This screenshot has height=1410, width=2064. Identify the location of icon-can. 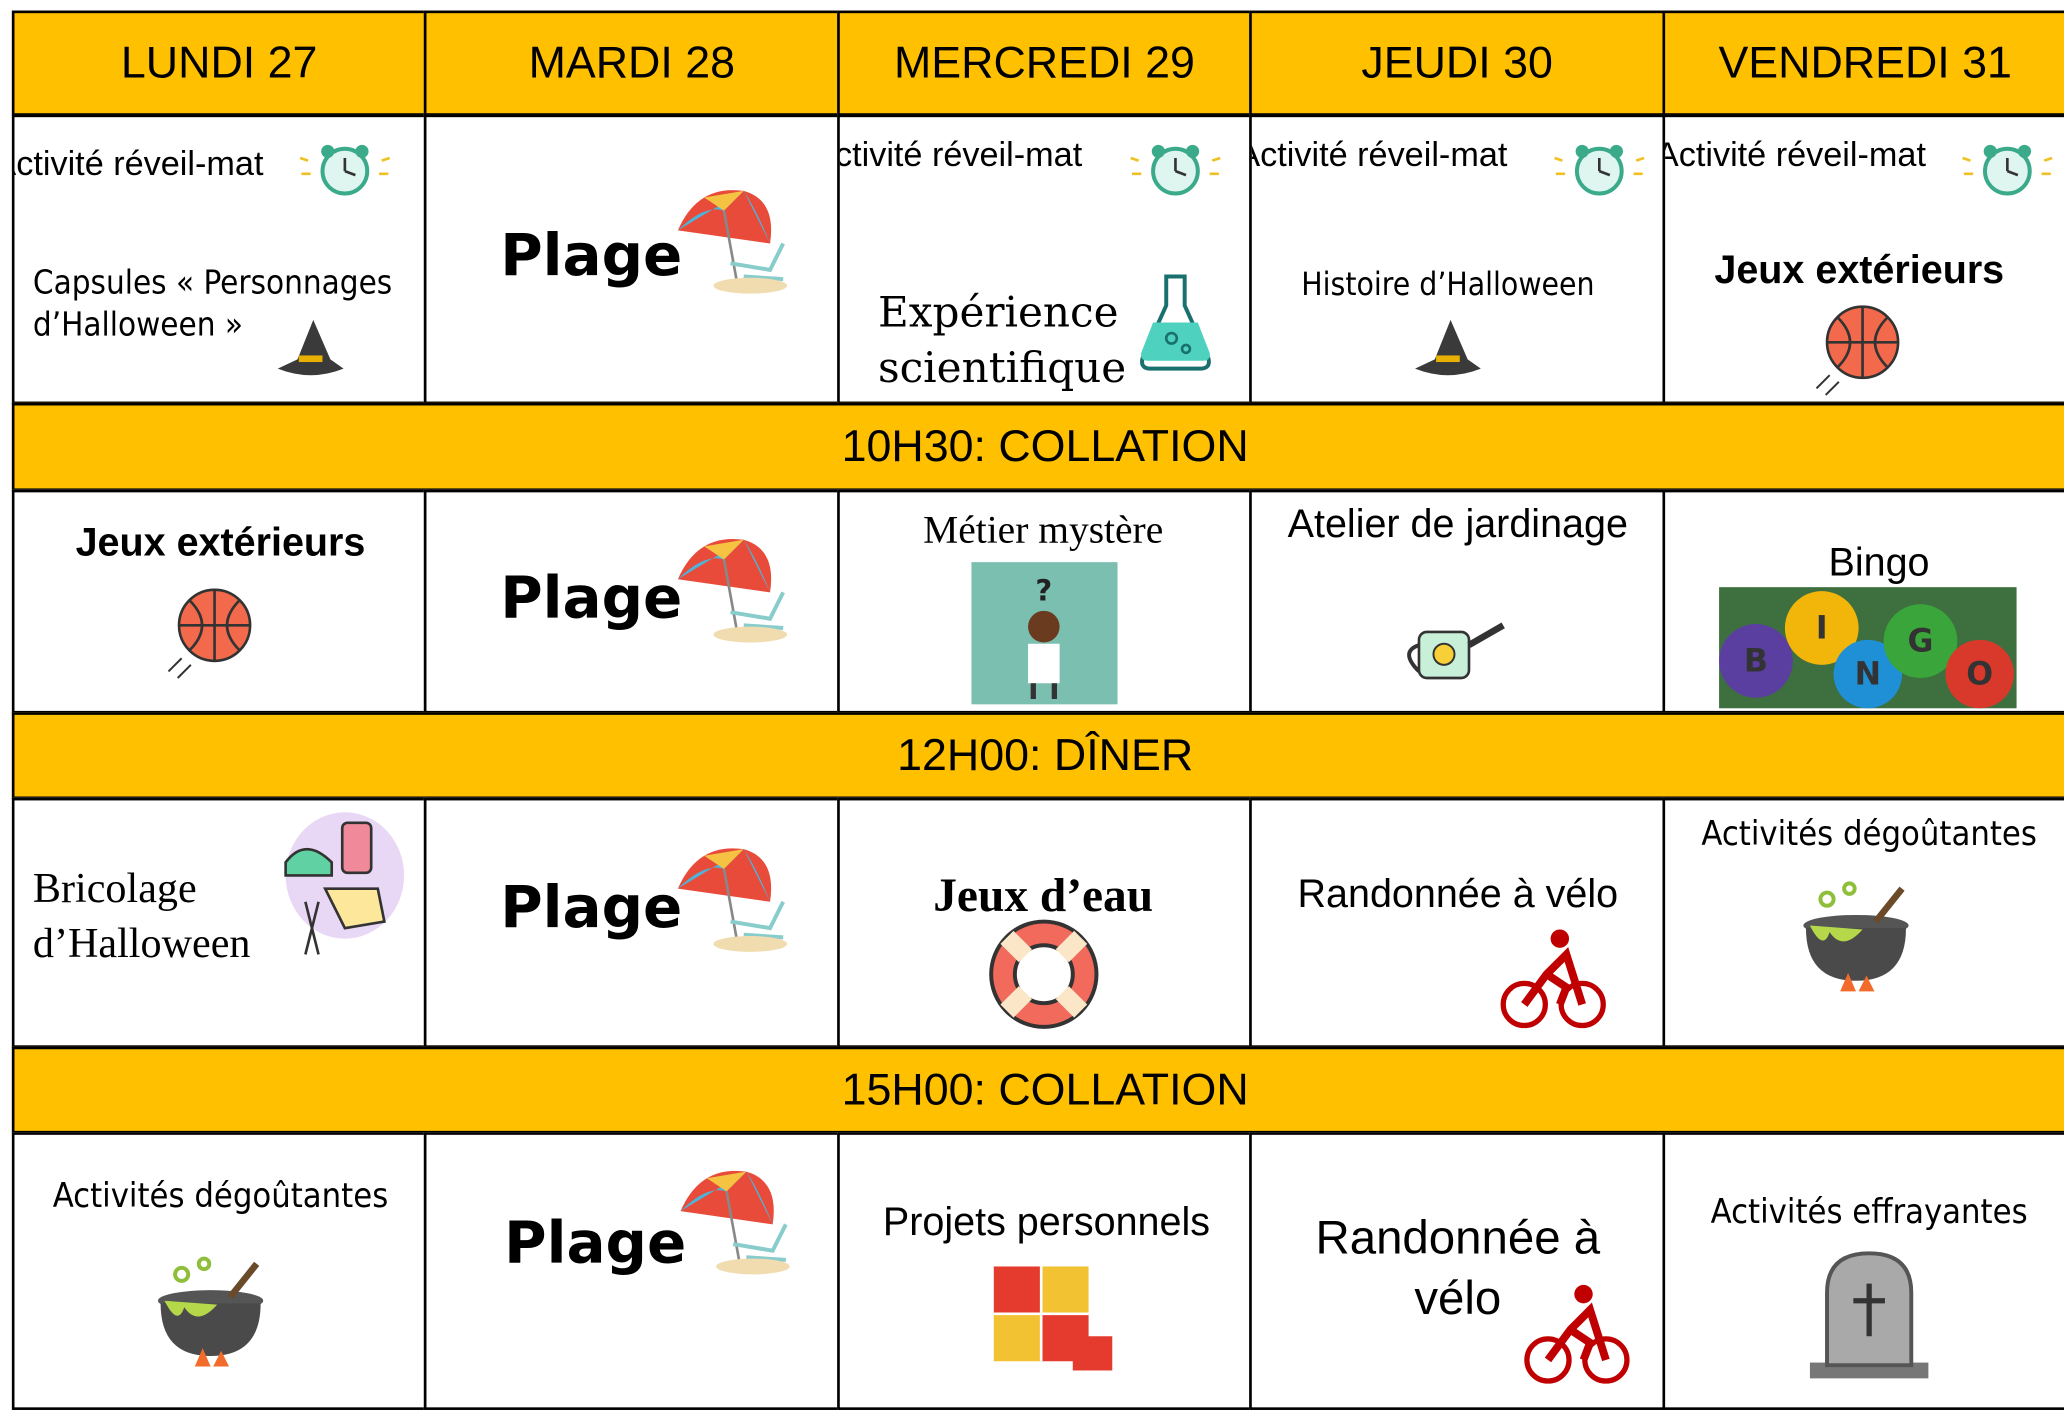
(1456, 651).